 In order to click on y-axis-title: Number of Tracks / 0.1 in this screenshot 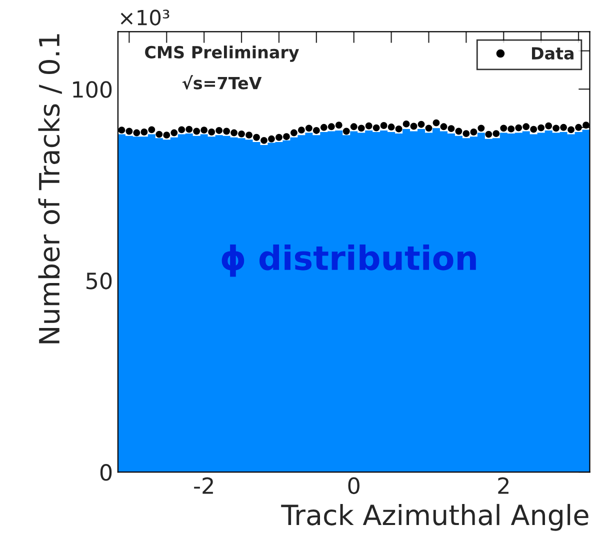, I will do `click(50, 189)`.